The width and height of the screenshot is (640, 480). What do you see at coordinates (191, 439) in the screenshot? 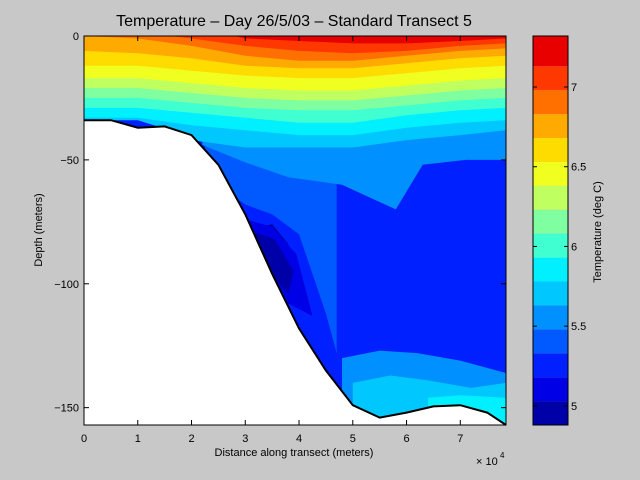
I see `x-tick-label: 2` at bounding box center [191, 439].